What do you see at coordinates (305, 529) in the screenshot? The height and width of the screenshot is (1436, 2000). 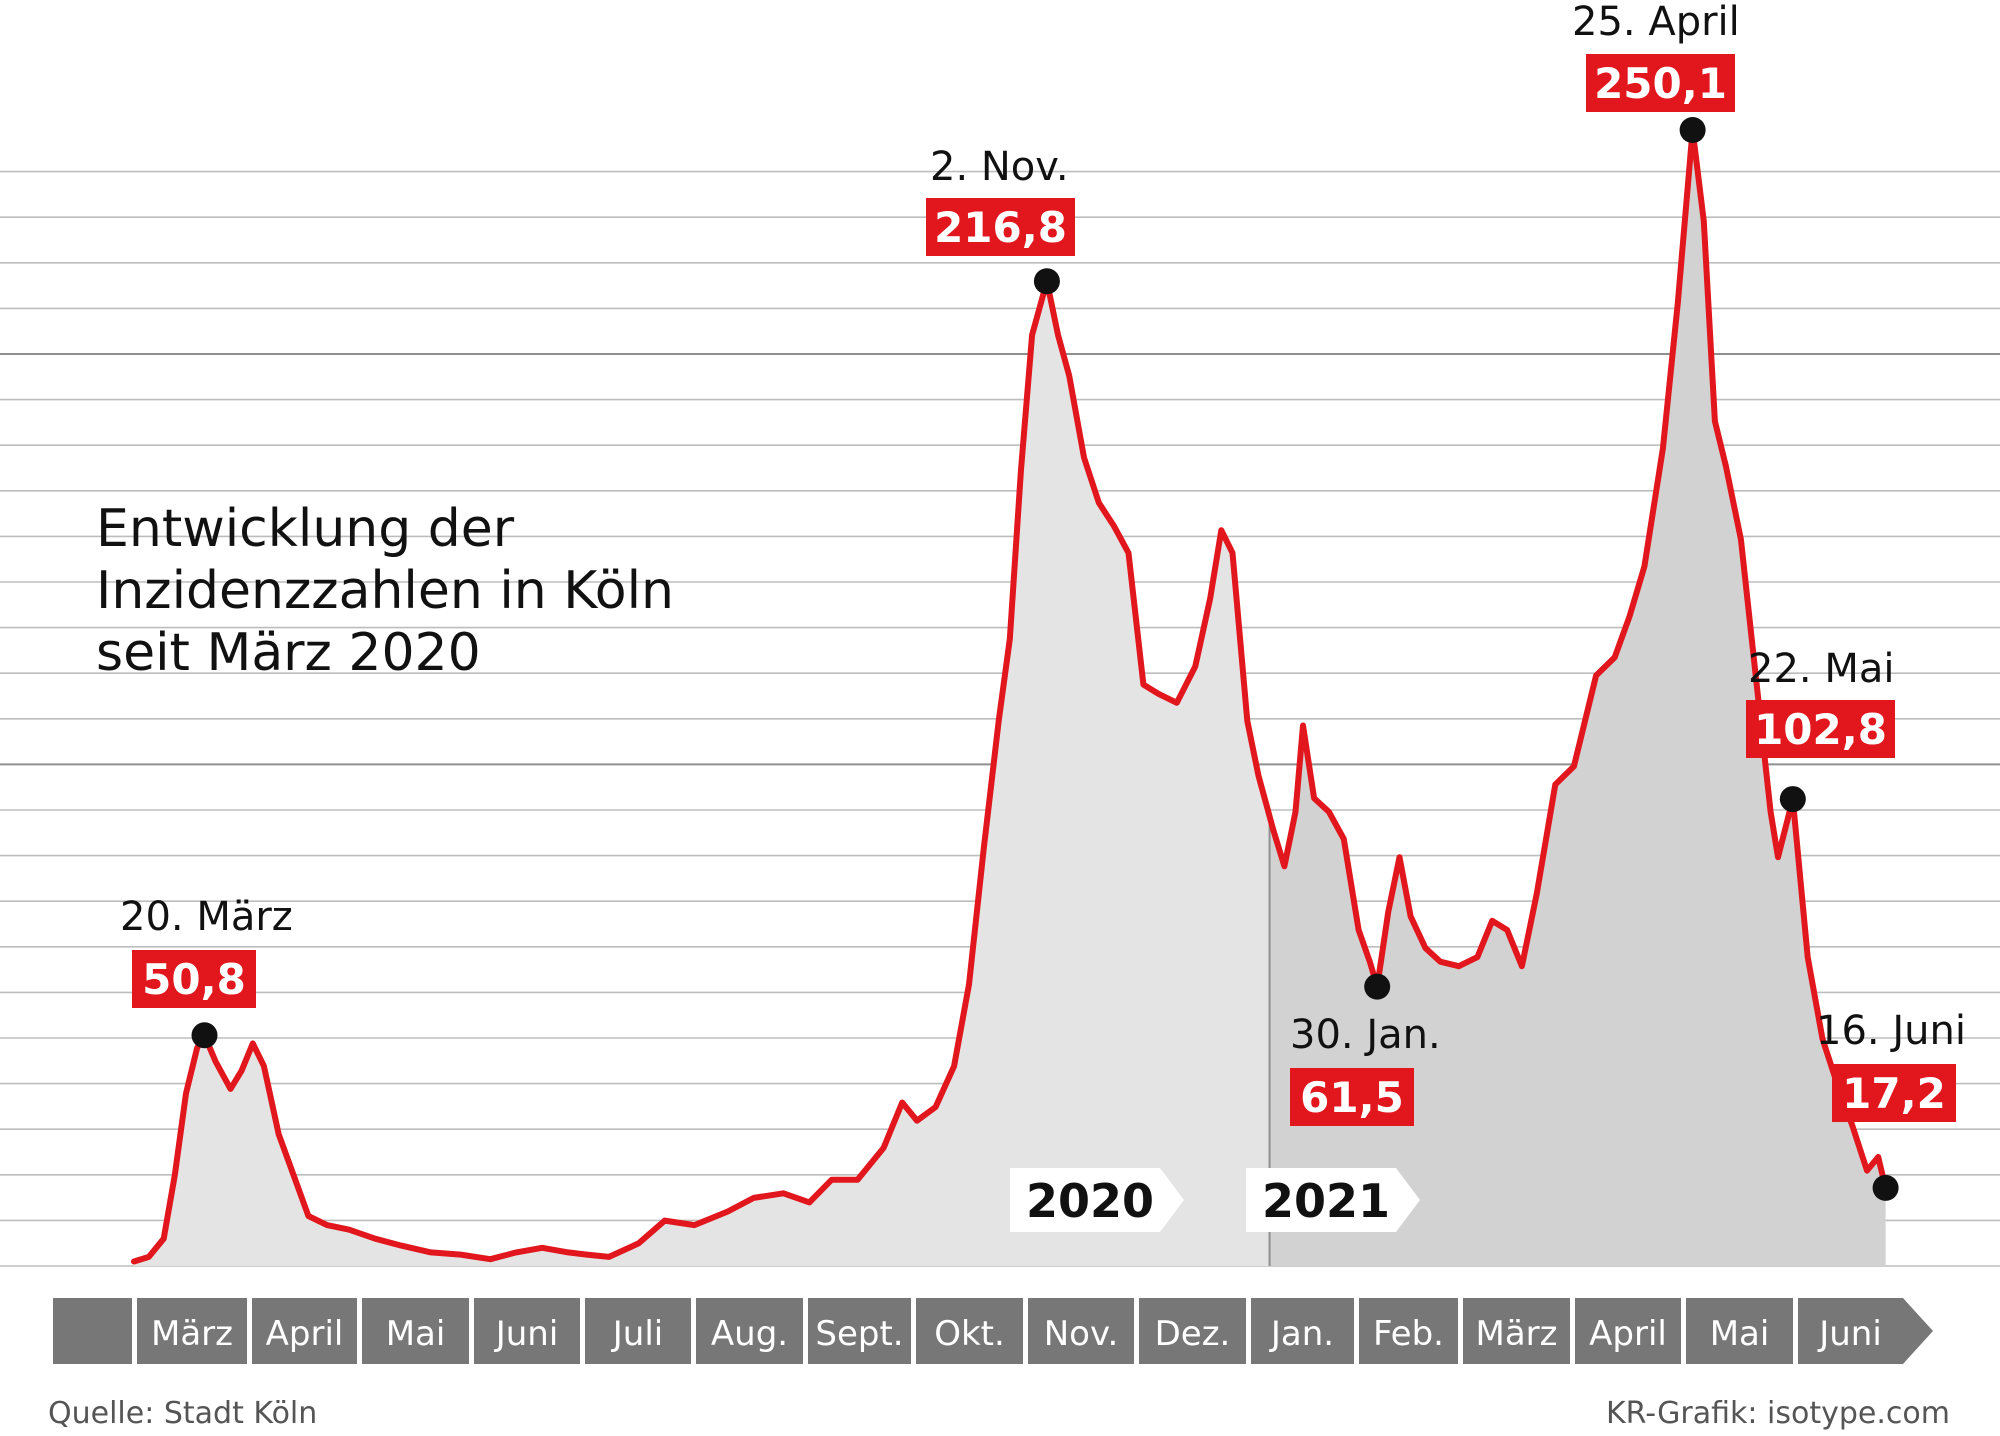 I see `title-line-1: Entwicklung der` at bounding box center [305, 529].